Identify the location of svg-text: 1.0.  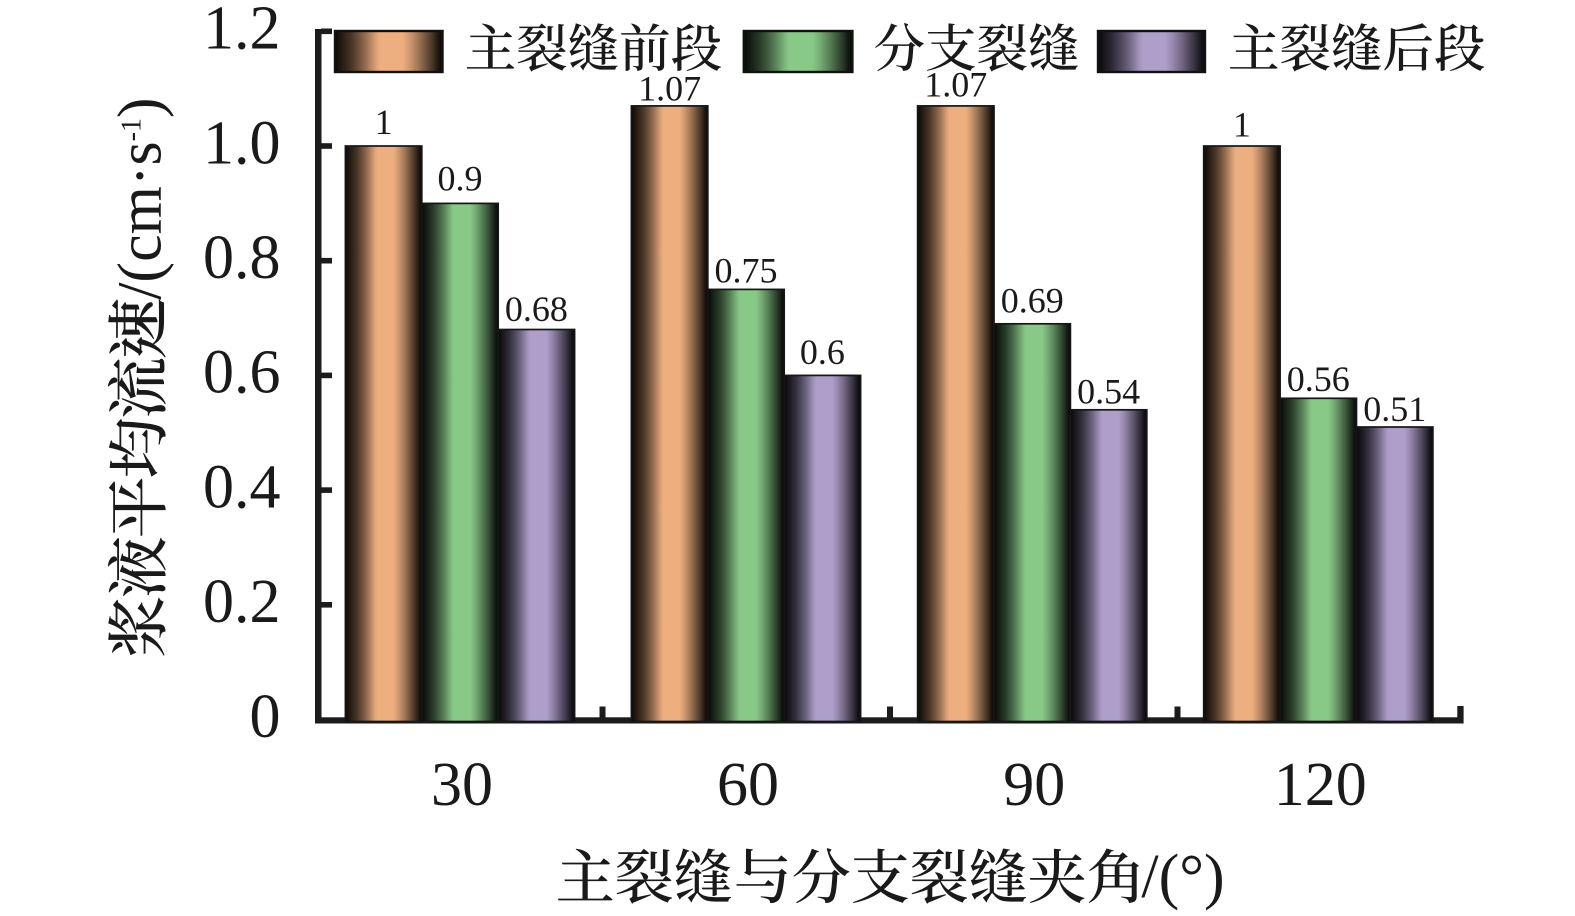
(242, 143).